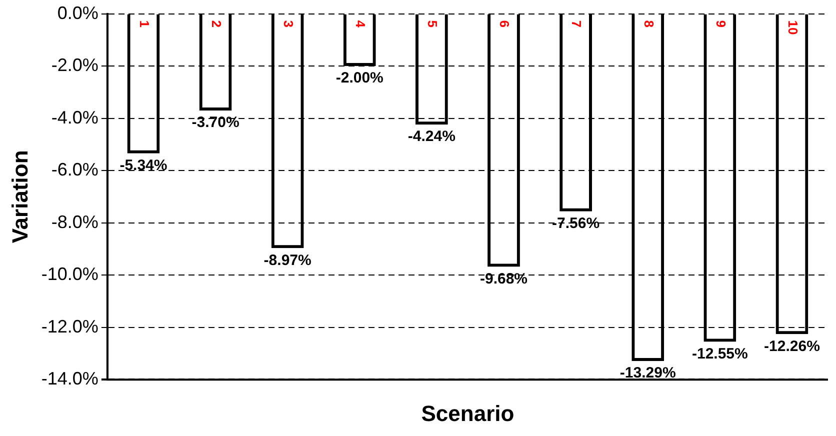 This screenshot has height=436, width=836. Describe the element at coordinates (360, 78) in the screenshot. I see `data-label: -2.00%` at that location.